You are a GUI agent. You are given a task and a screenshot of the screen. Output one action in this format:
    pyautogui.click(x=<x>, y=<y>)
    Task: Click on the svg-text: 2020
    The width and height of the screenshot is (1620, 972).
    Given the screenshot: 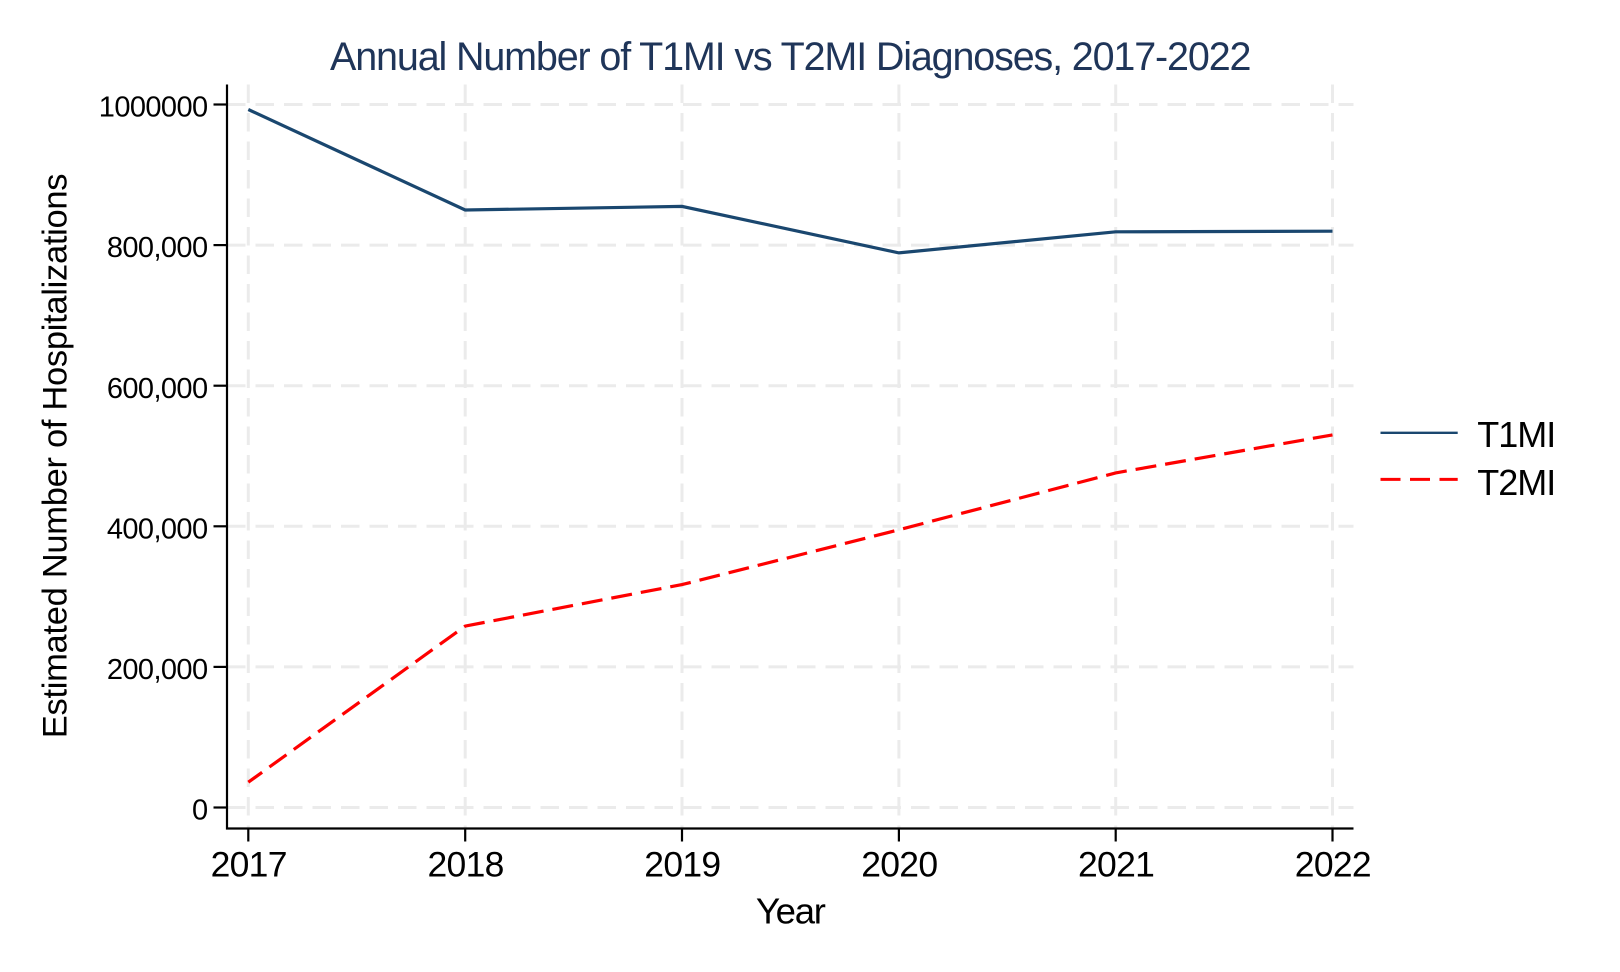 What is the action you would take?
    pyautogui.click(x=899, y=864)
    